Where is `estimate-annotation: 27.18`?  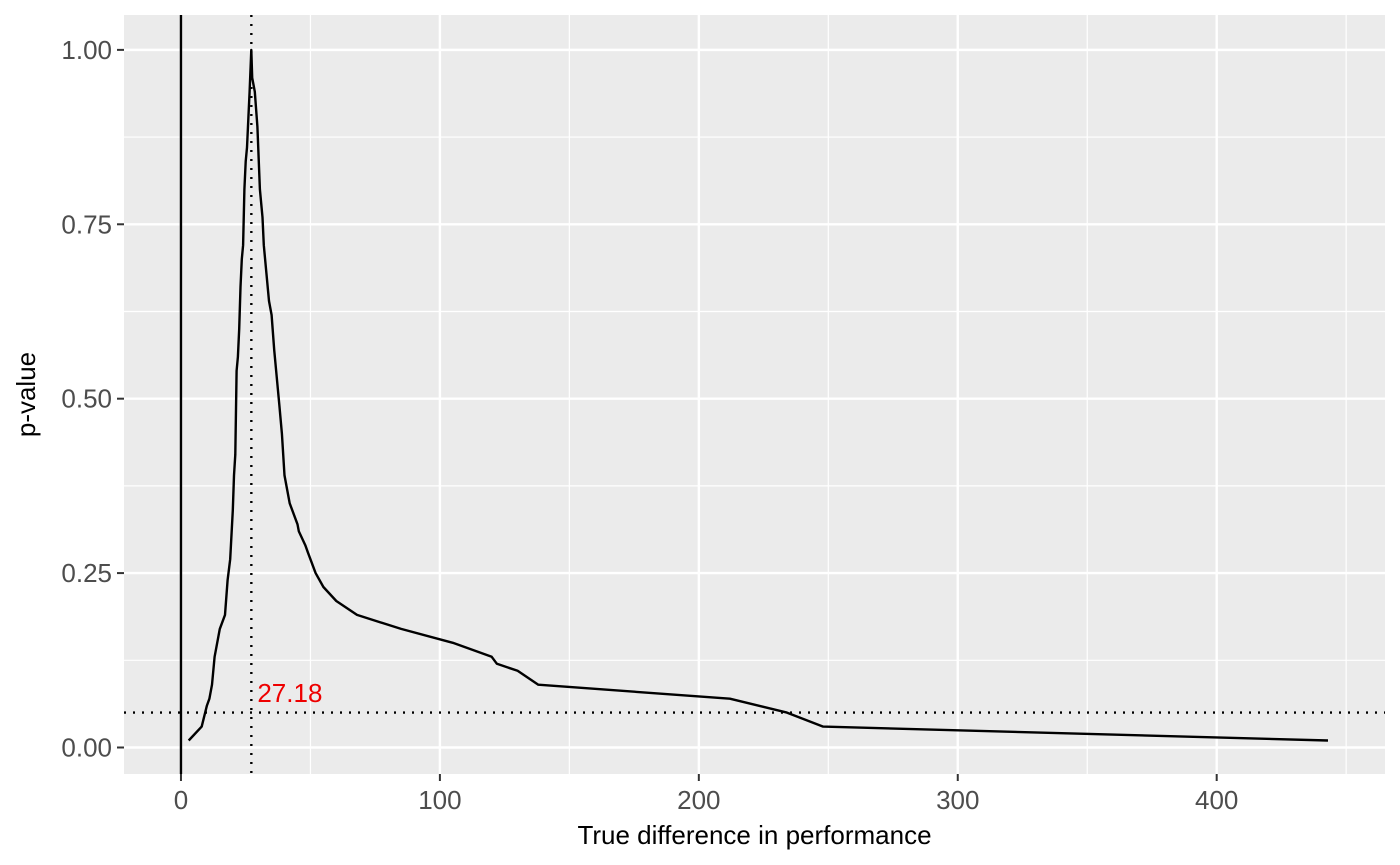
estimate-annotation: 27.18 is located at coordinates (289, 693).